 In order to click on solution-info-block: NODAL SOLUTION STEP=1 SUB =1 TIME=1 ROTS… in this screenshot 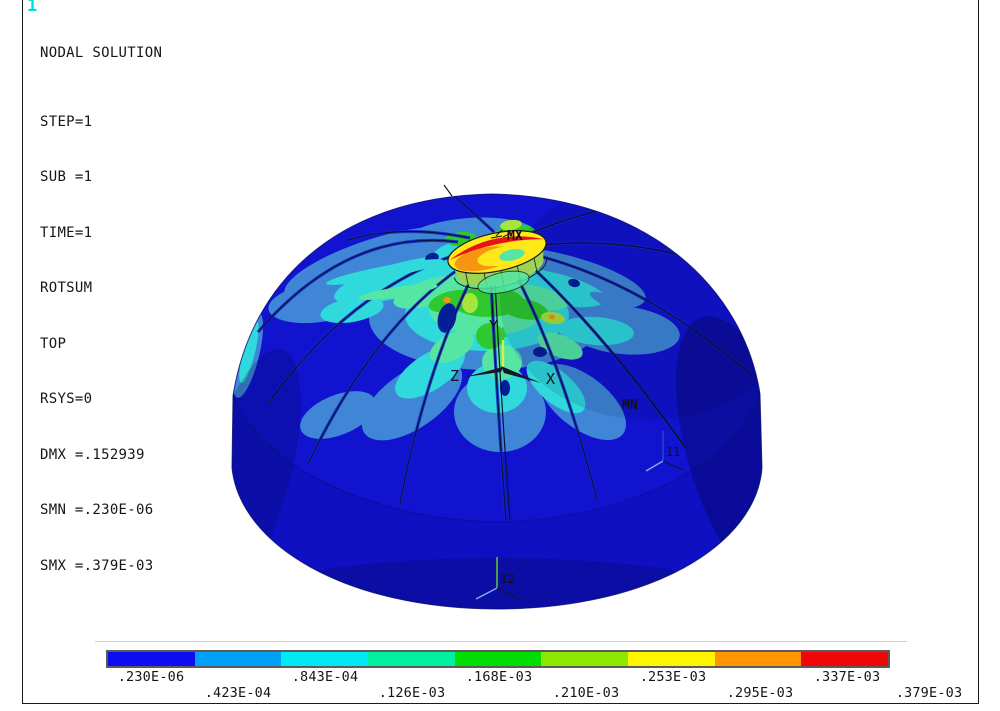, I will do `click(101, 309)`.